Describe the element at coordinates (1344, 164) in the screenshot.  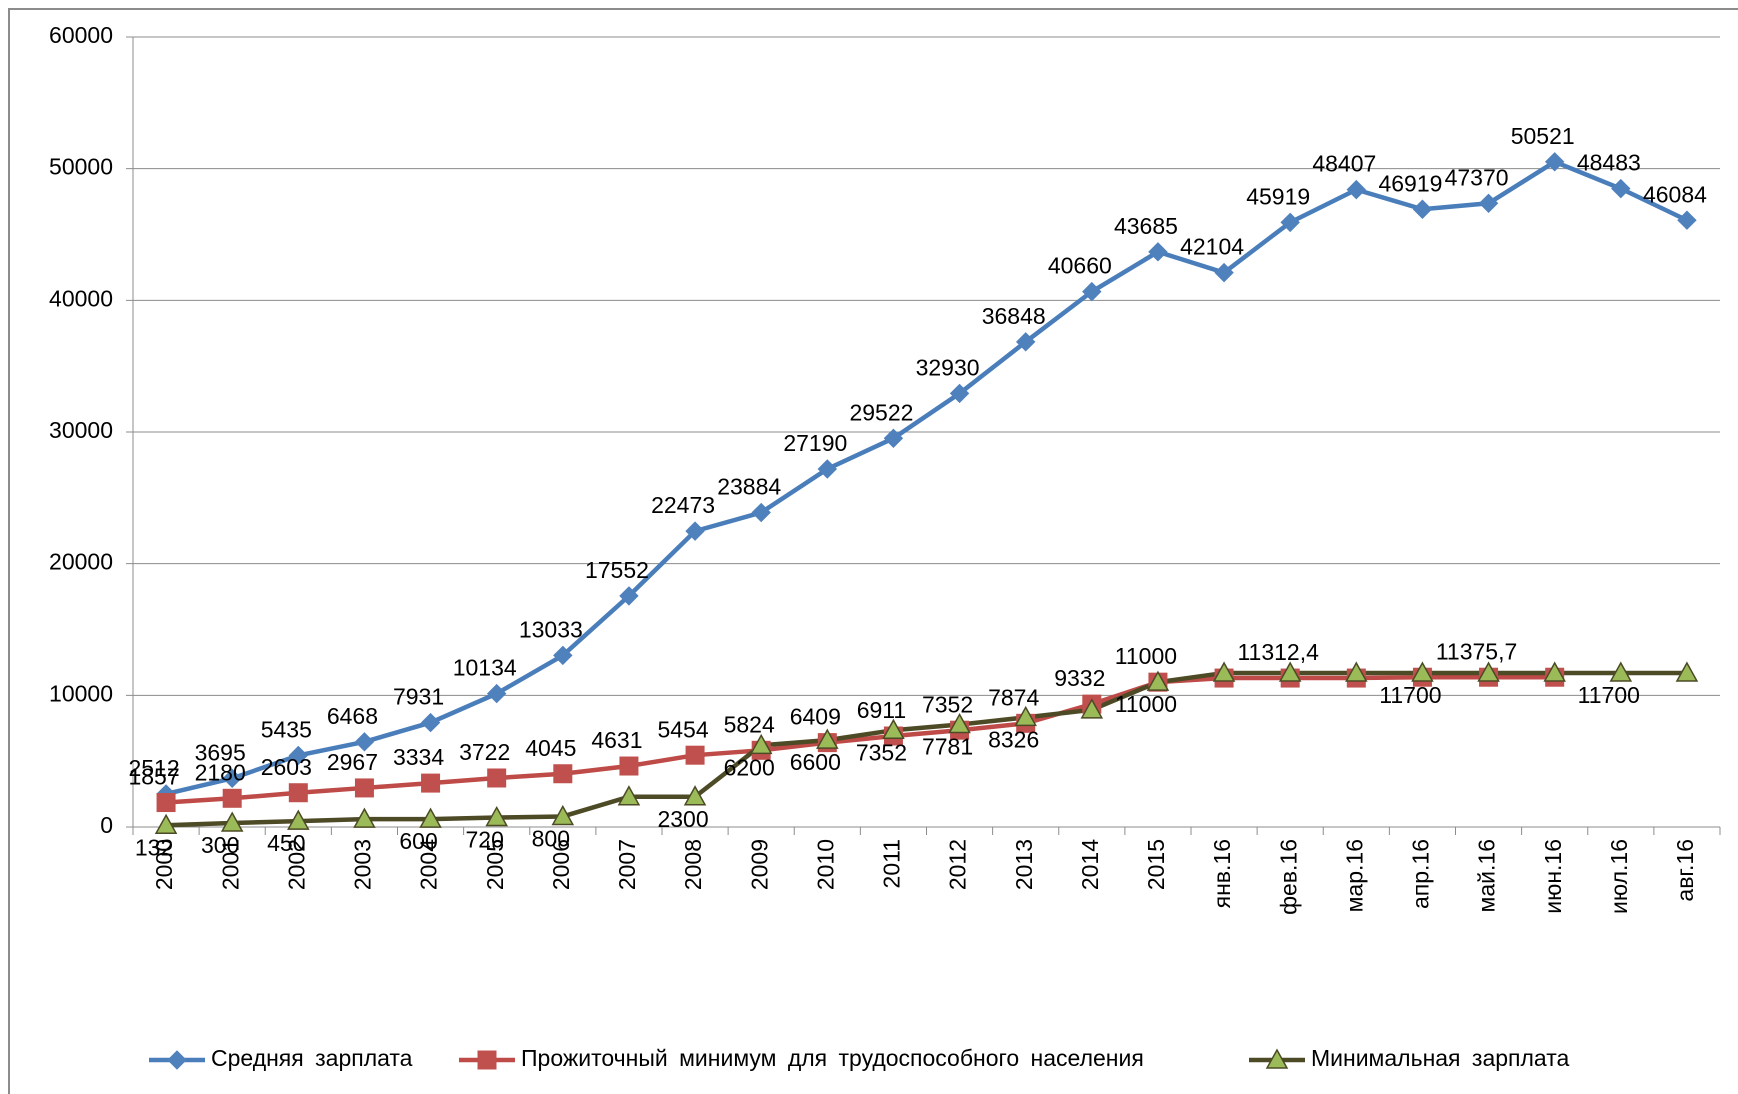
I see `data-label: 48407` at that location.